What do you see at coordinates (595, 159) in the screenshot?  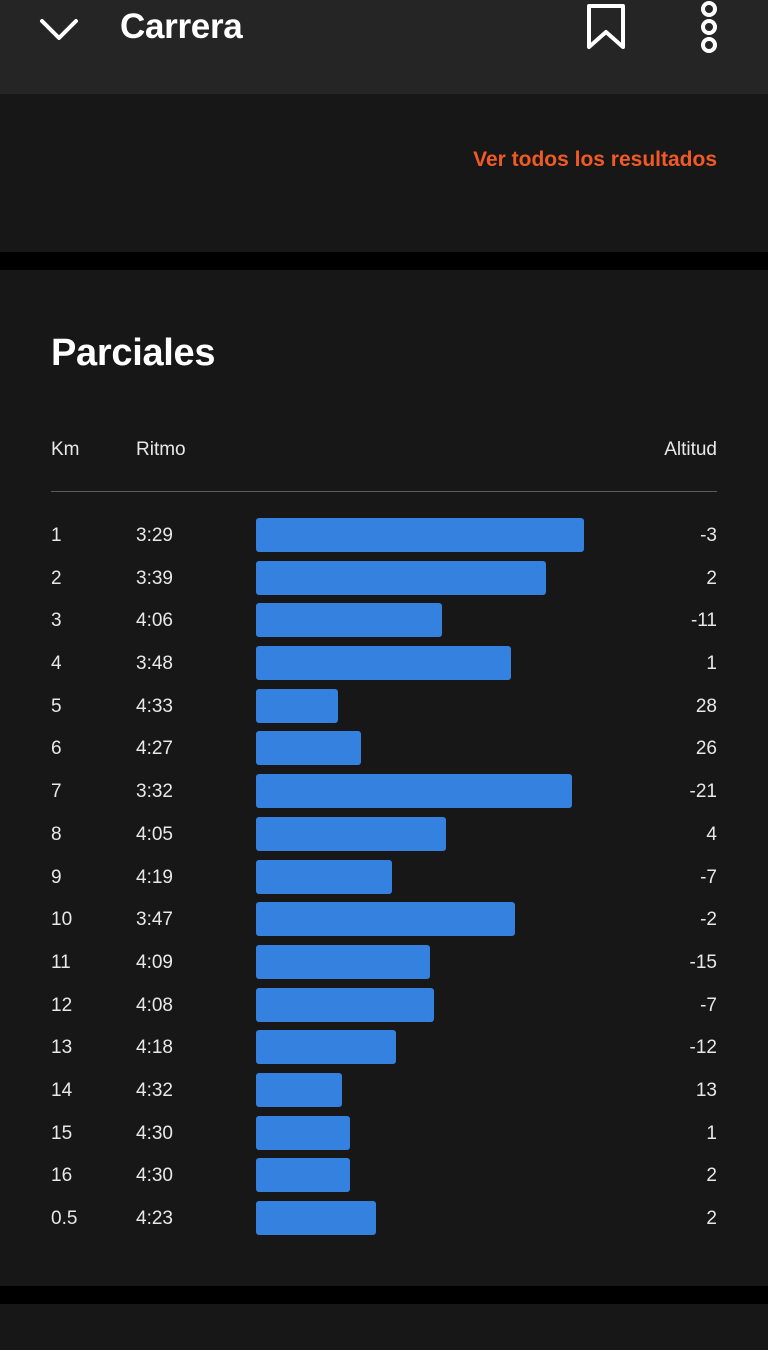 I see `view-all-results-link: Ver todos los resultados` at bounding box center [595, 159].